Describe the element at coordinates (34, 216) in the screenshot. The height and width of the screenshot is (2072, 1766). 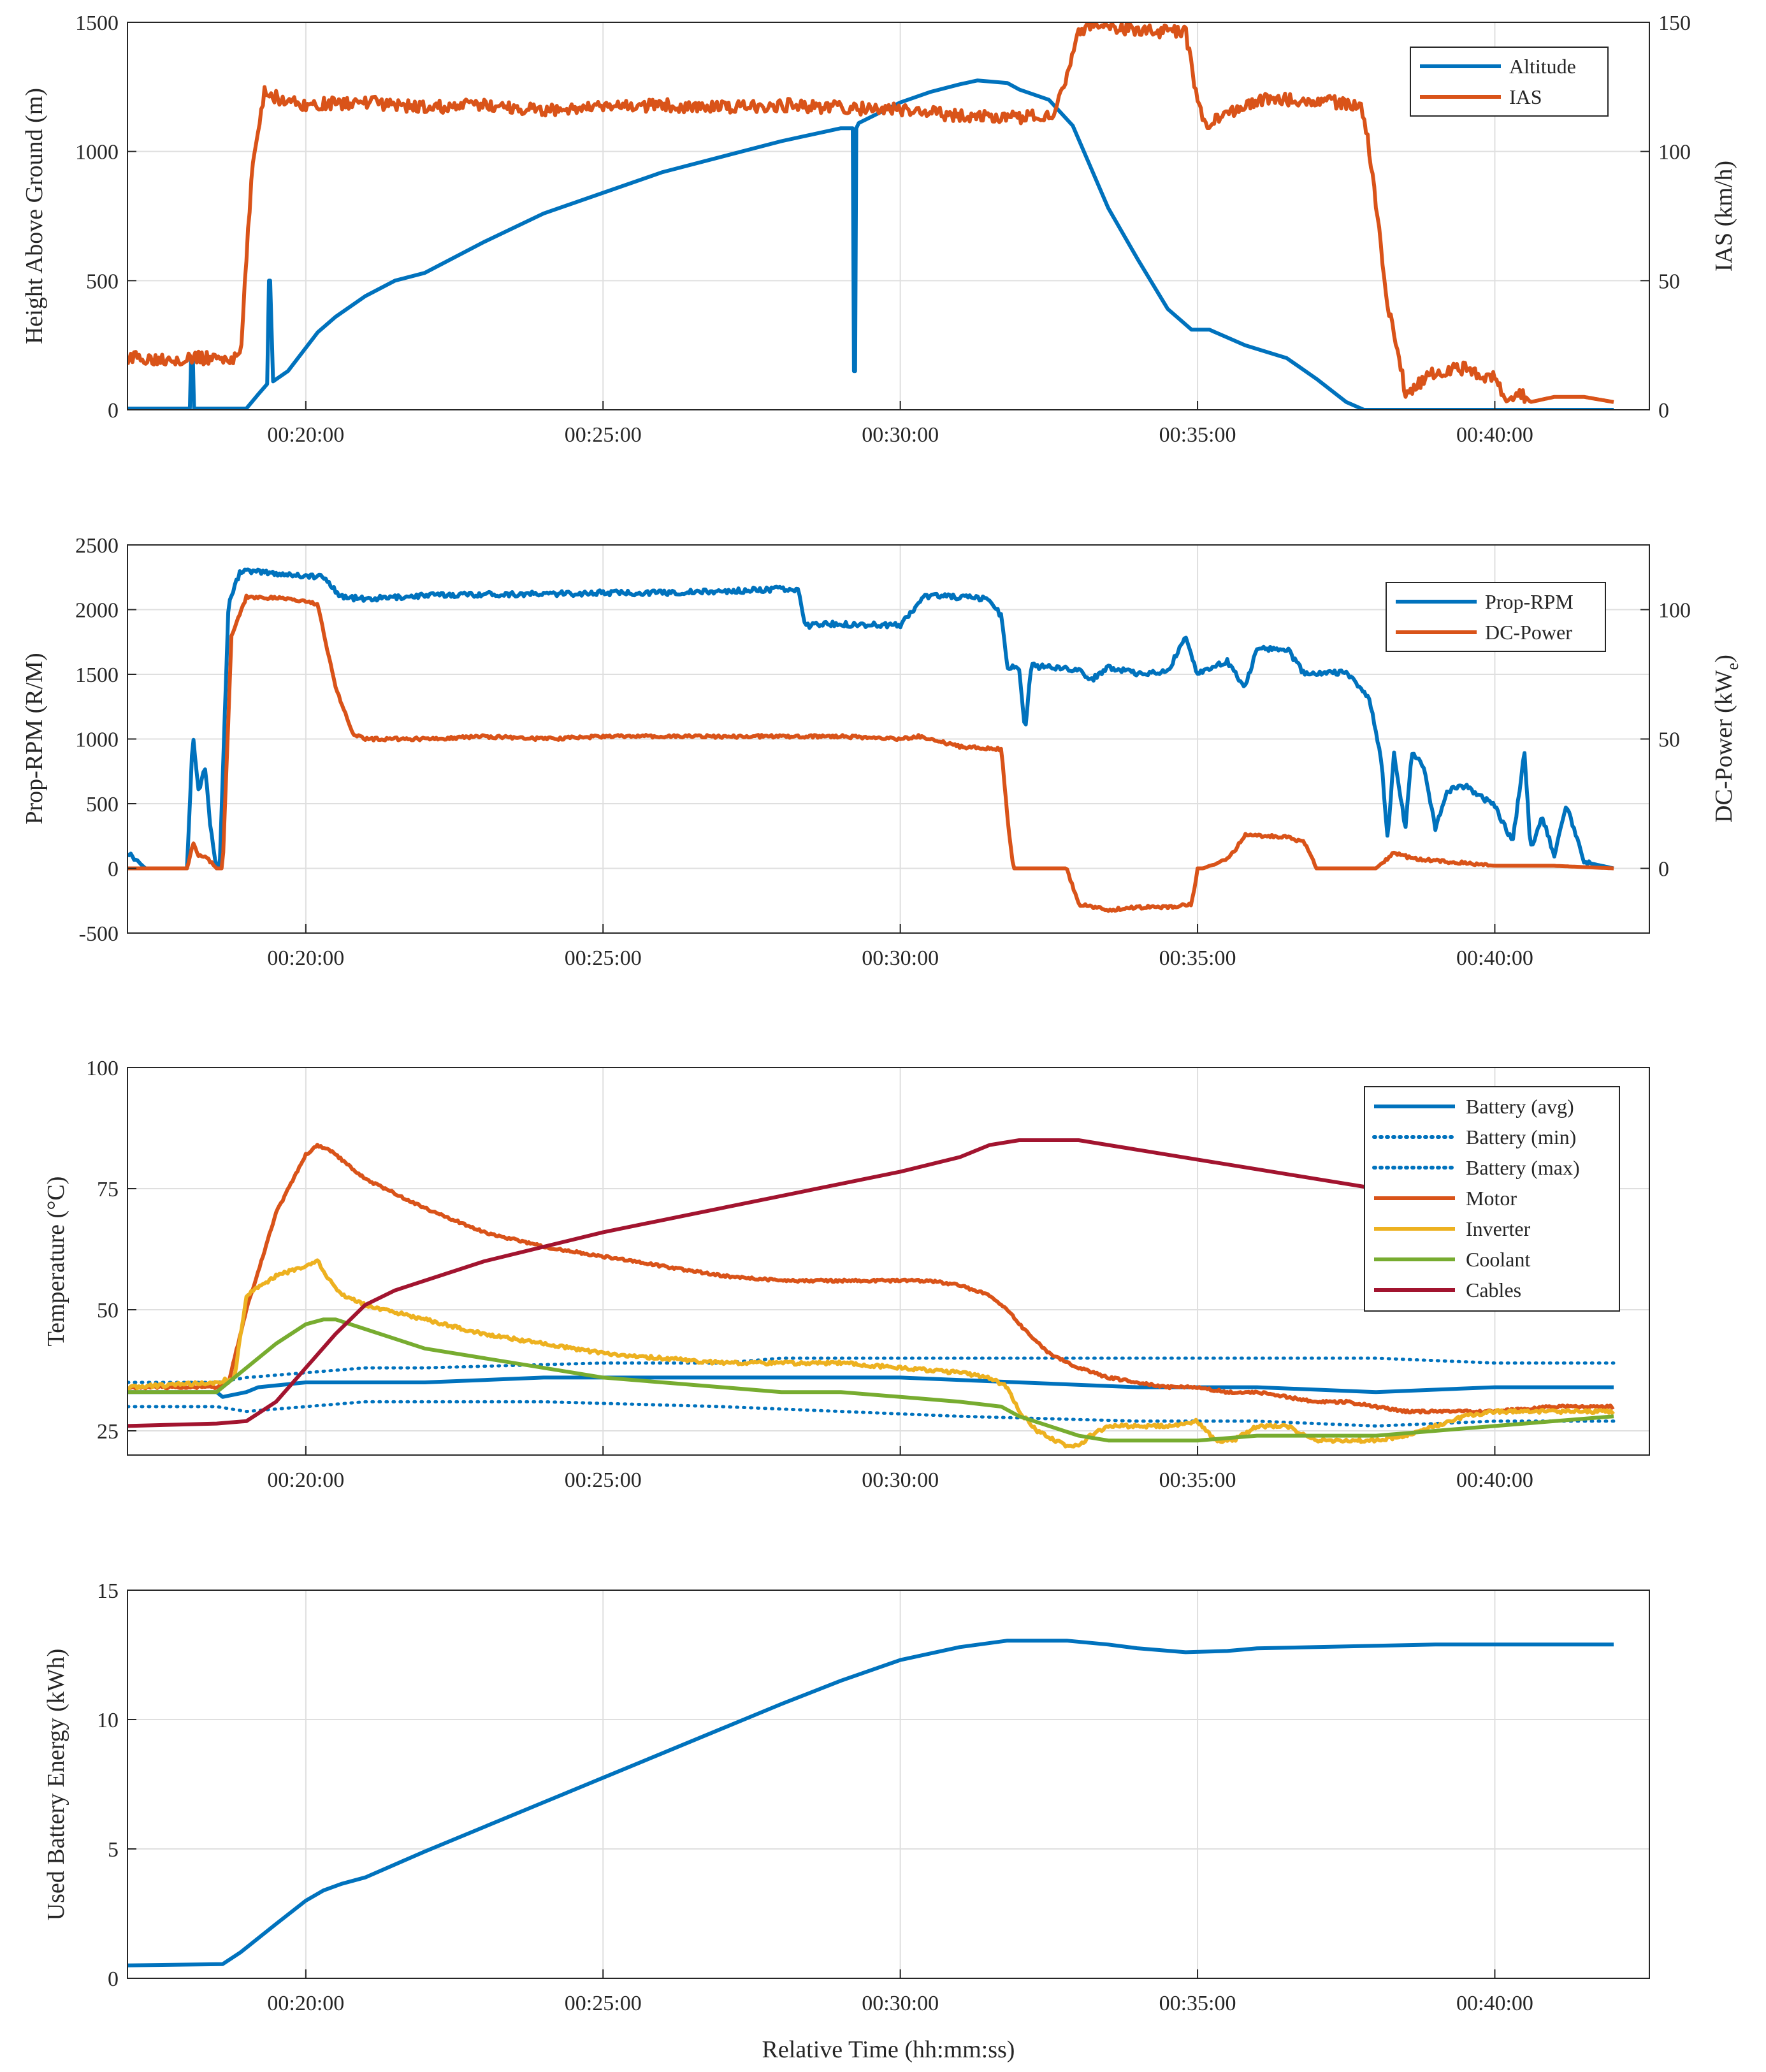
I see `y-axis-label: Height Above Ground (m)` at that location.